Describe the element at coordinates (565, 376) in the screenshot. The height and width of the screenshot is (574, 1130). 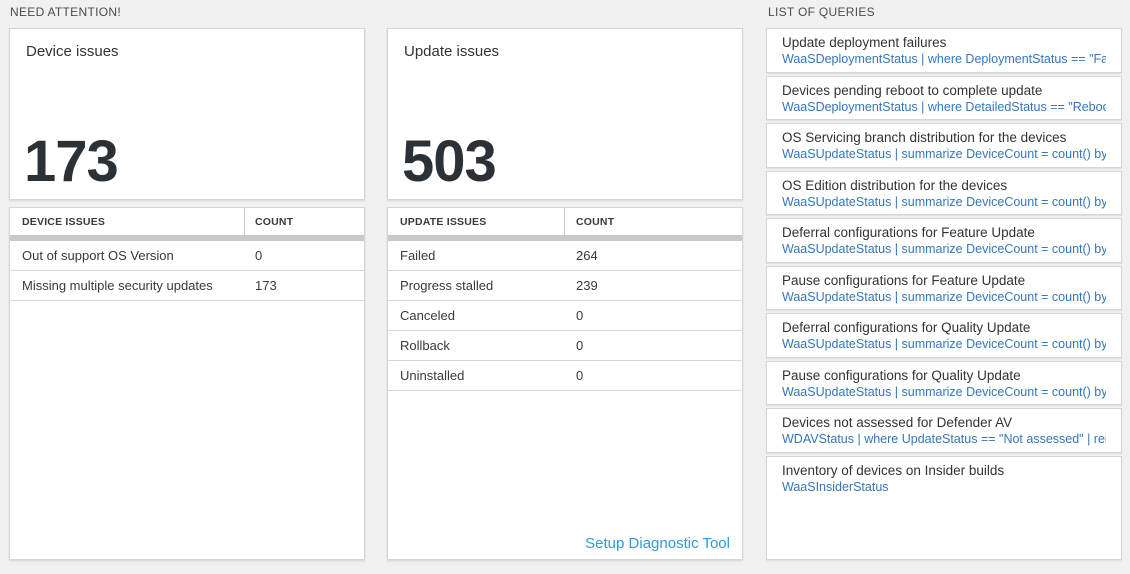
I see `table-row: Uninstalled 0` at that location.